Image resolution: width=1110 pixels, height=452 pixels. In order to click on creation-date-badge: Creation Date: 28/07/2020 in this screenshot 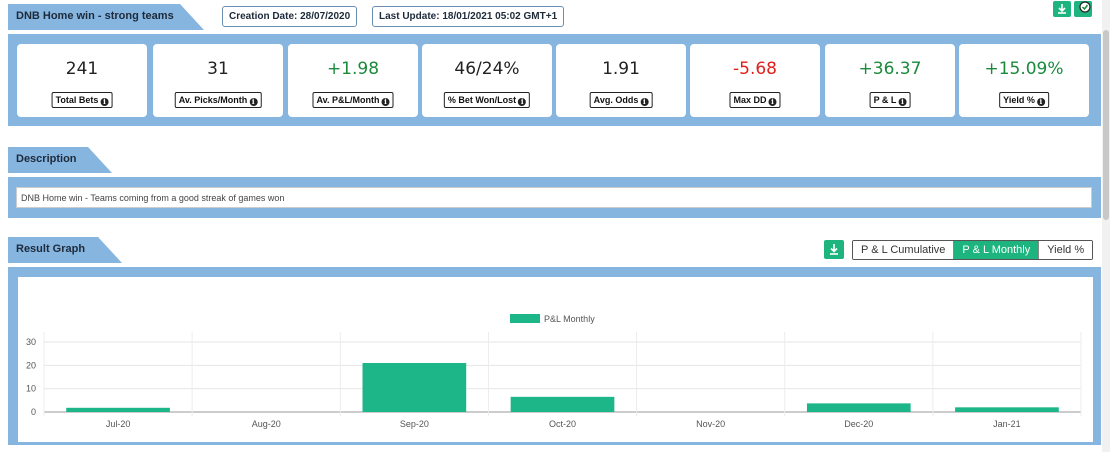, I will do `click(290, 16)`.